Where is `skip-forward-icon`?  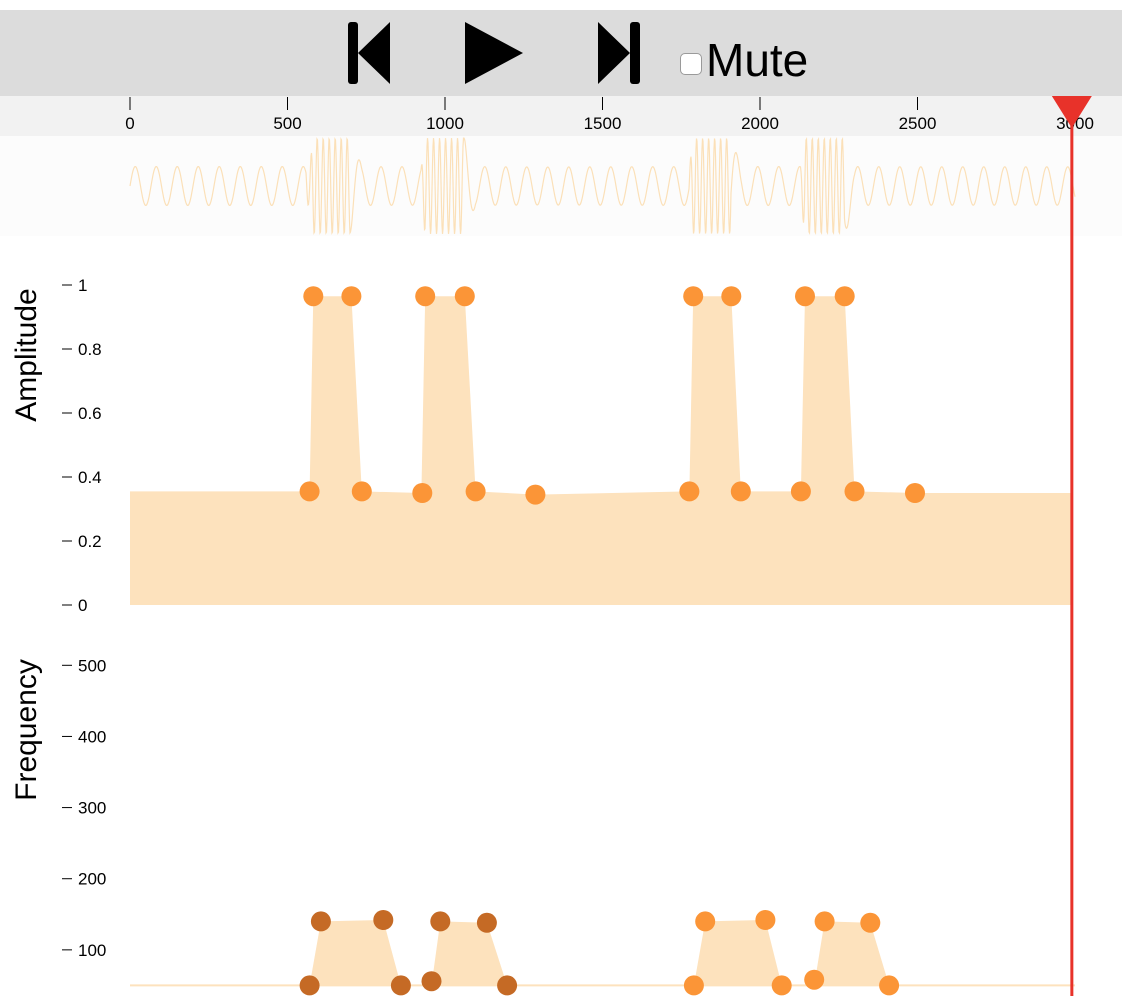 skip-forward-icon is located at coordinates (618, 53).